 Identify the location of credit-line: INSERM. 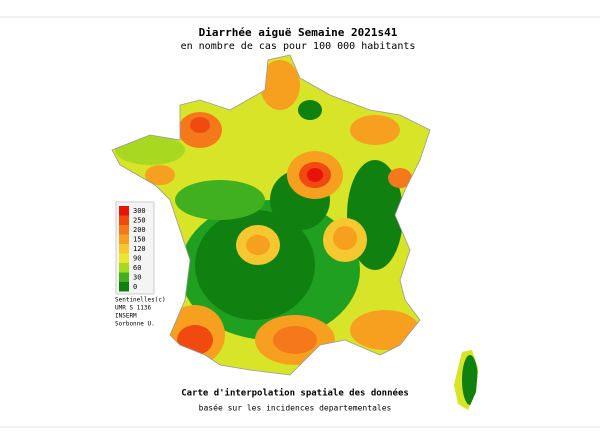
(126, 316).